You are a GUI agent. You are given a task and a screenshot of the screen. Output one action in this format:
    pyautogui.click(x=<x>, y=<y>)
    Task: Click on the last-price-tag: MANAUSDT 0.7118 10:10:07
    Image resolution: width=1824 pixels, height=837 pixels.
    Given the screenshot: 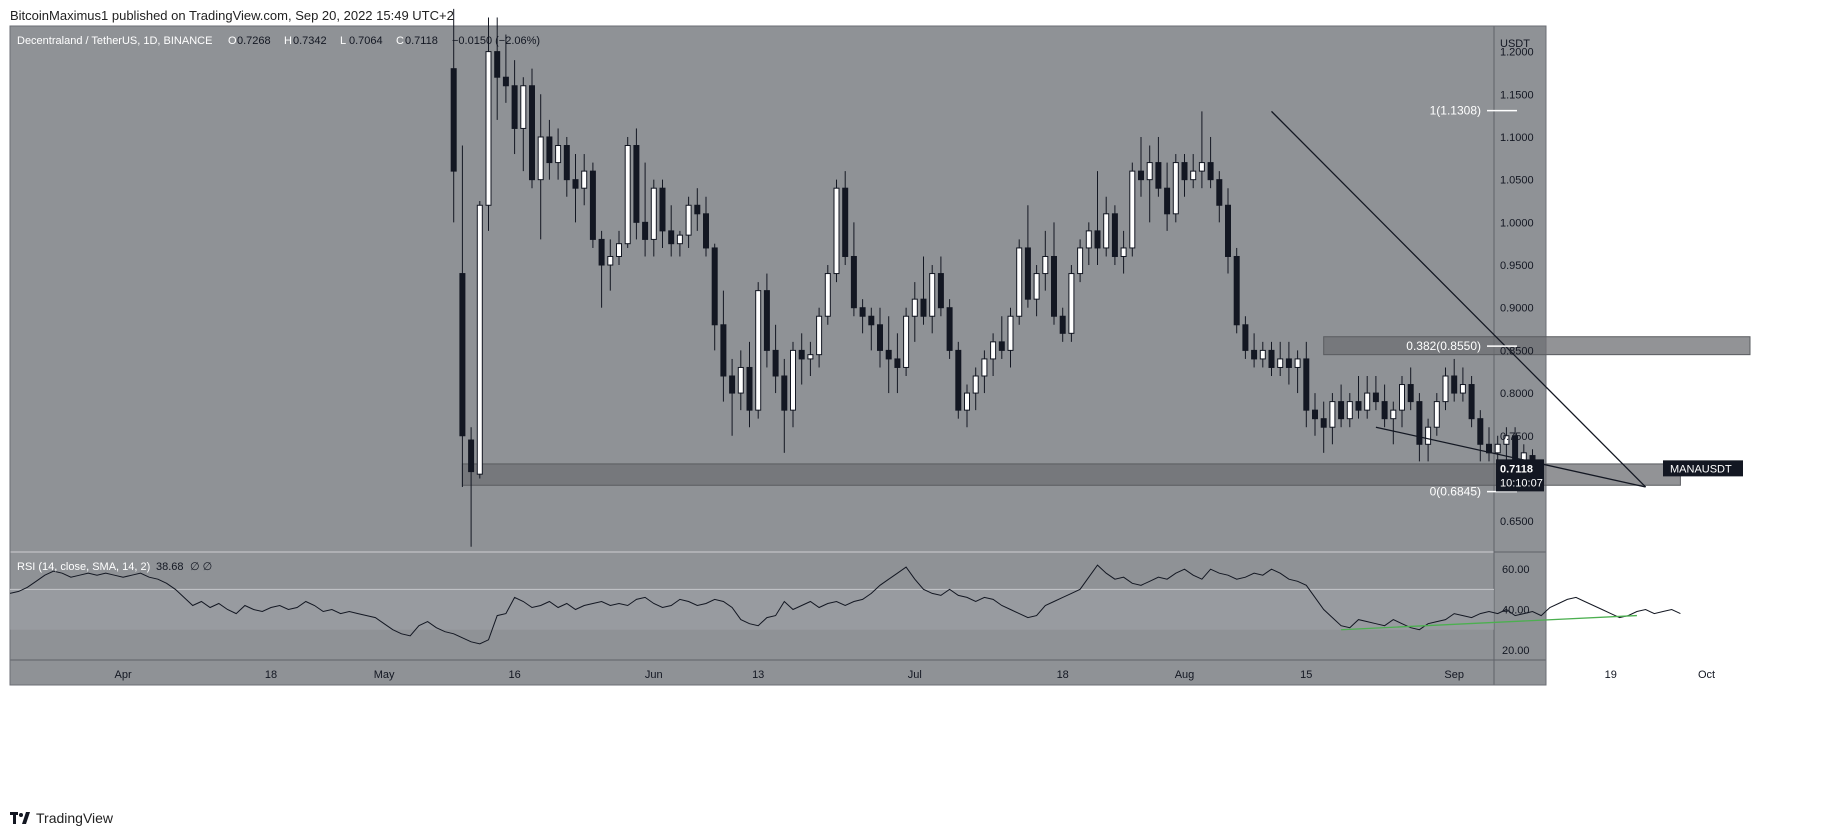 What is the action you would take?
    pyautogui.click(x=1619, y=475)
    